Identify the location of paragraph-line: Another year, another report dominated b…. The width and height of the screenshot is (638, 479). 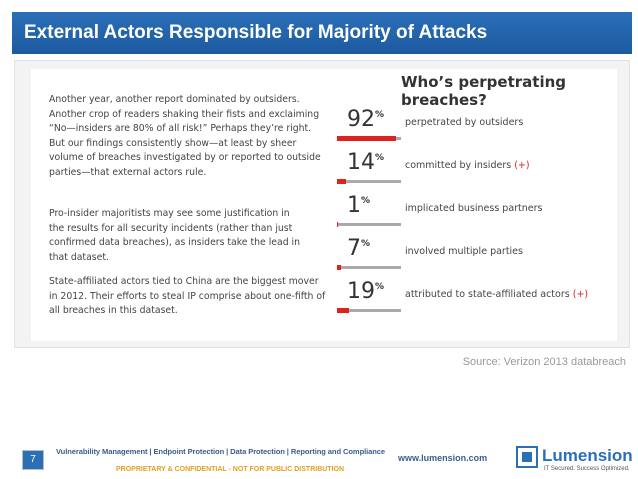
(174, 99).